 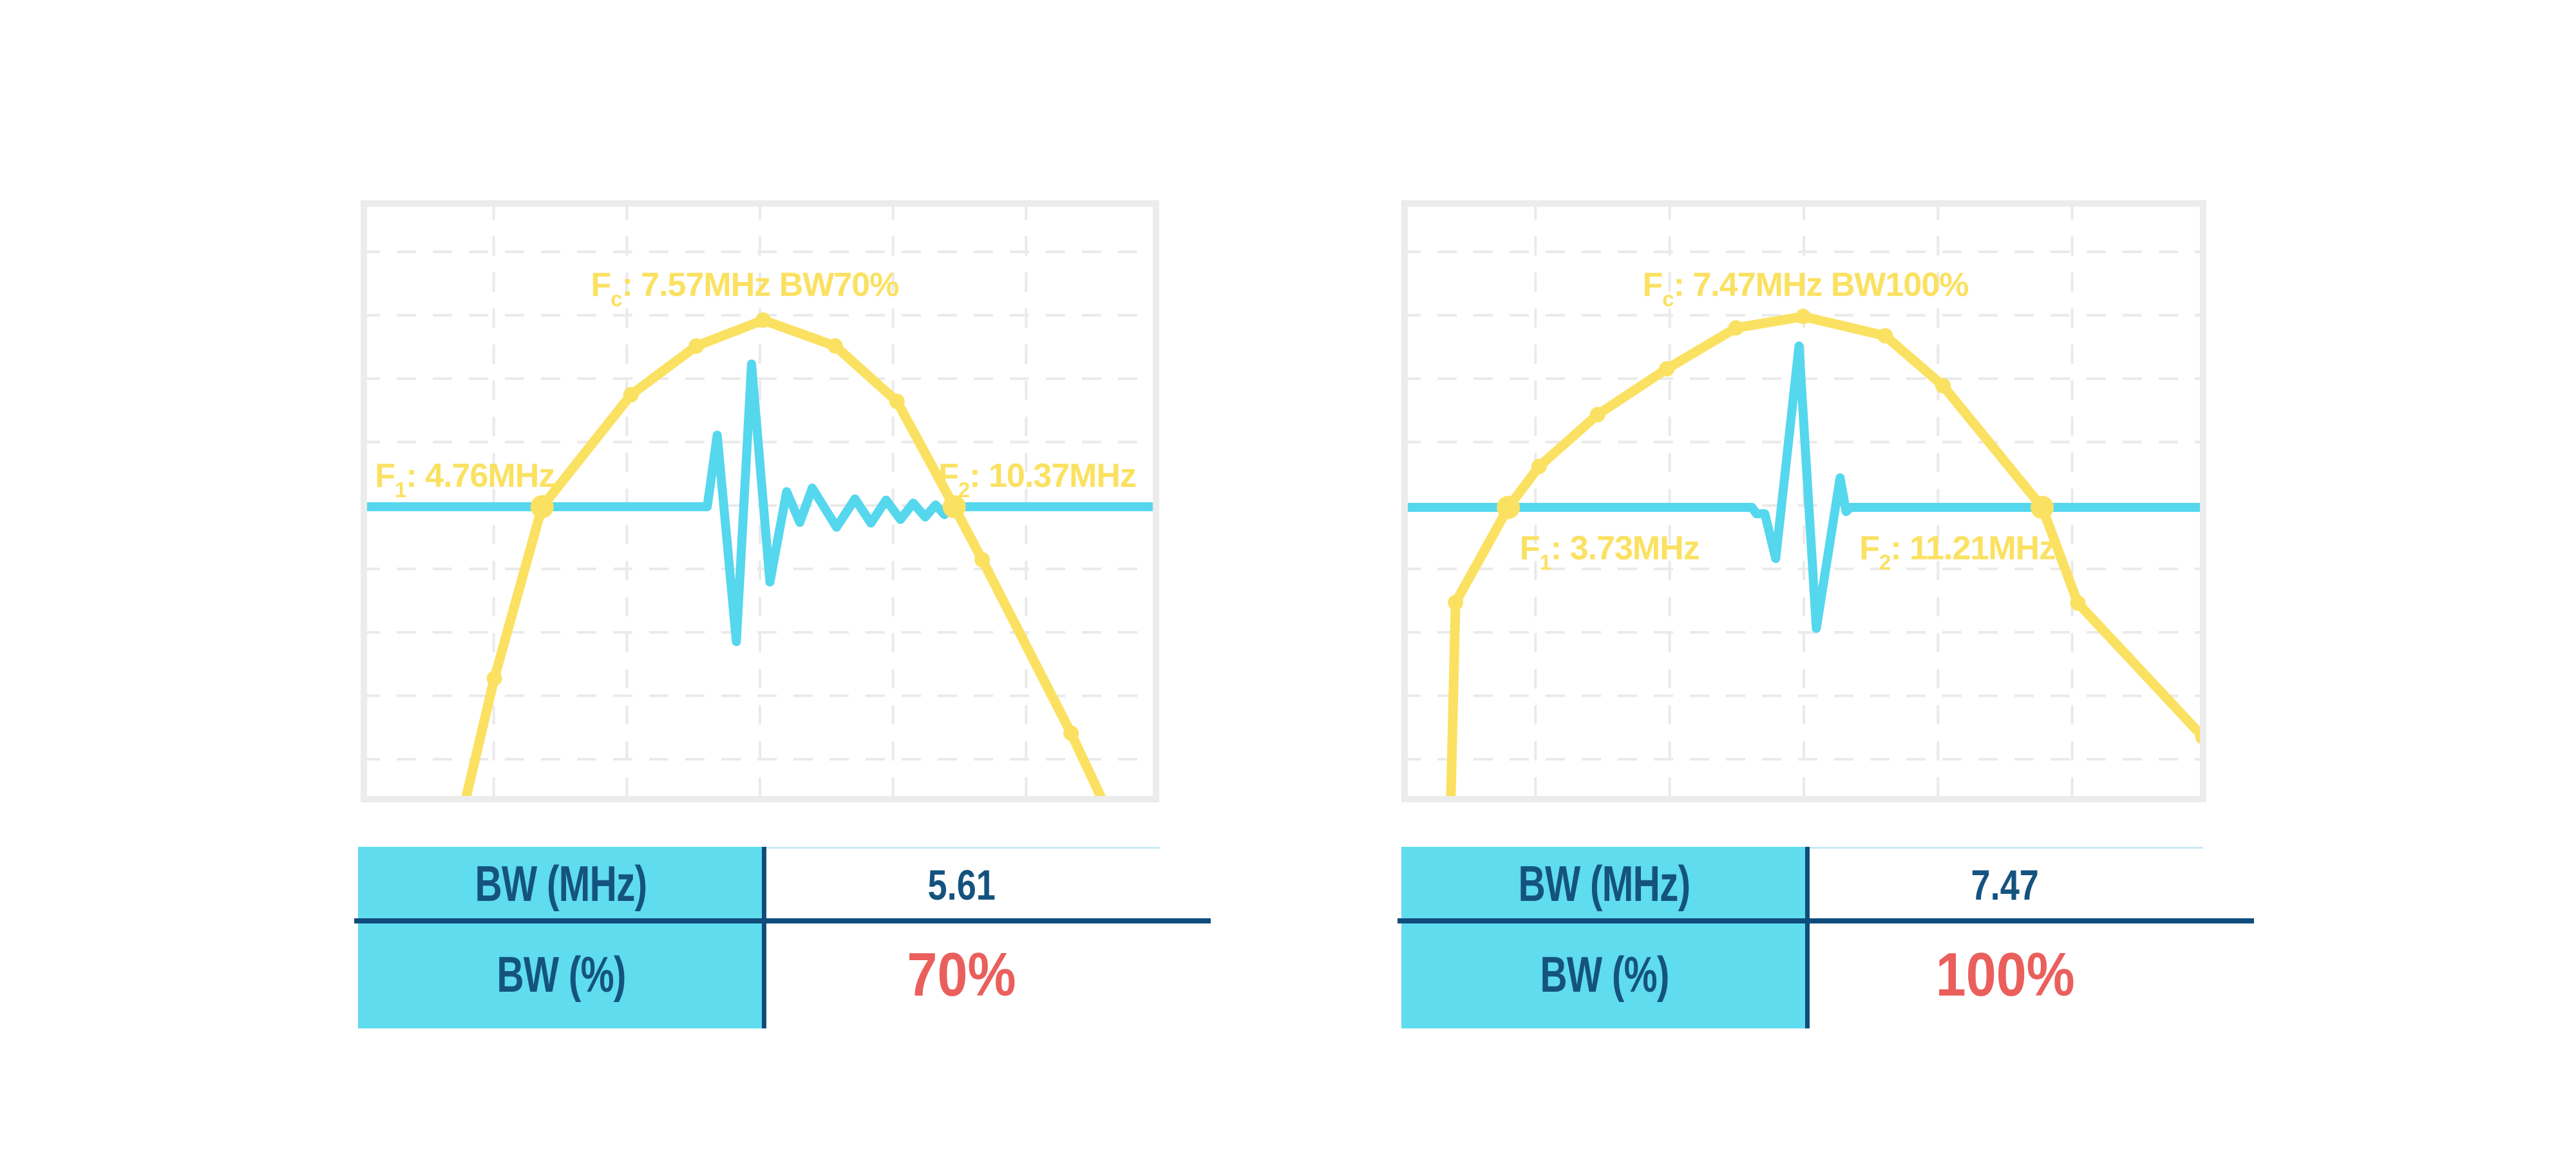 I want to click on table-row: BW (%) 100%, so click(x=1802, y=974).